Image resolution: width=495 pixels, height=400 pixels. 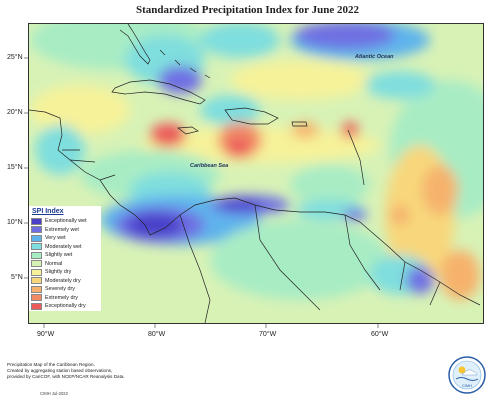 I want to click on logo-text: CIMH, so click(x=467, y=385).